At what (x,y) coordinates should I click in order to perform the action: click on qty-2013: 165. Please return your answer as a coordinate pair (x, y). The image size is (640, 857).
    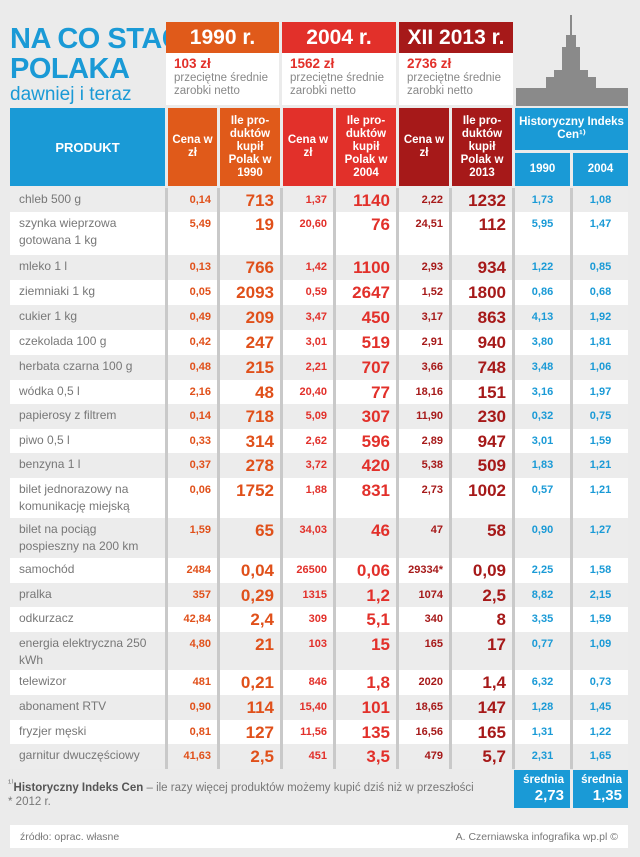
    Looking at the image, I should click on (480, 732).